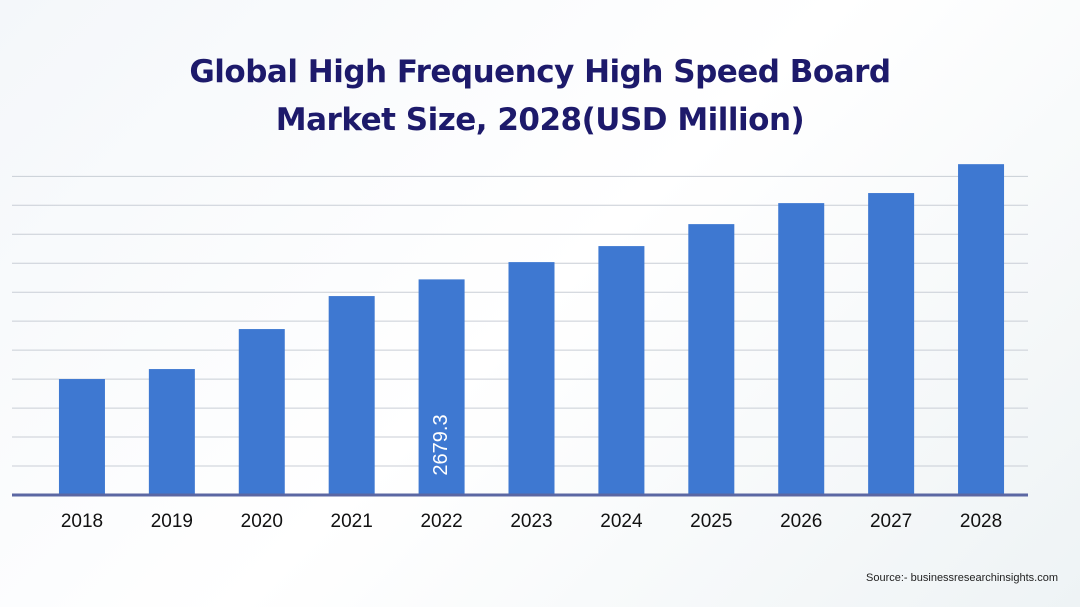  I want to click on source: Source:- businessresearchinsights.com, so click(962, 578).